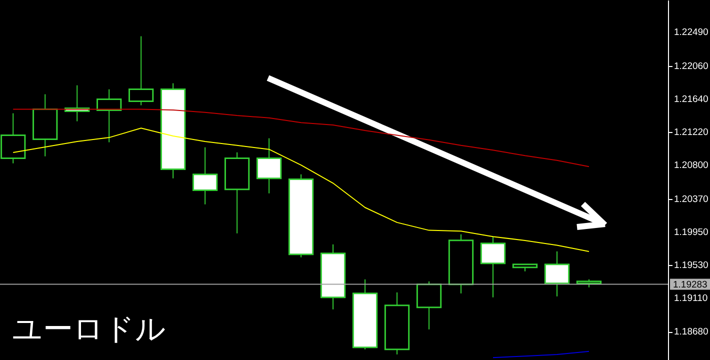 The width and height of the screenshot is (710, 360). What do you see at coordinates (691, 32) in the screenshot?
I see `y-tick-label: 1.22490` at bounding box center [691, 32].